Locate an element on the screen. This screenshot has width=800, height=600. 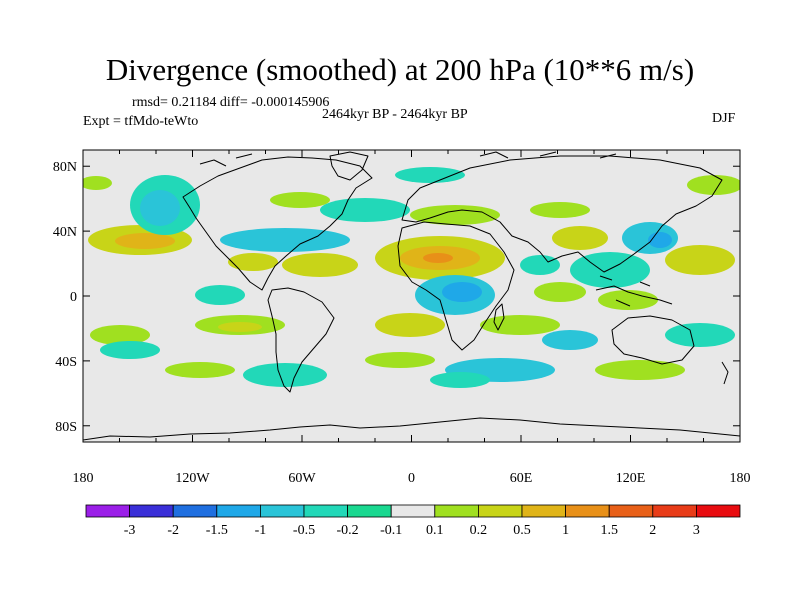
lat-tick-label: 80S is located at coordinates (66, 427).